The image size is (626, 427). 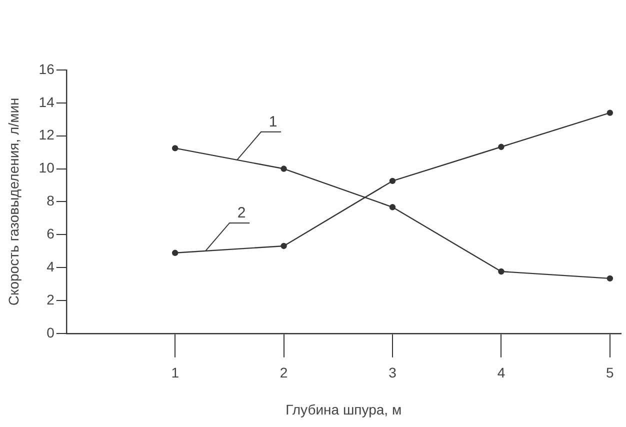 What do you see at coordinates (46, 168) in the screenshot?
I see `y-tick-label: 10` at bounding box center [46, 168].